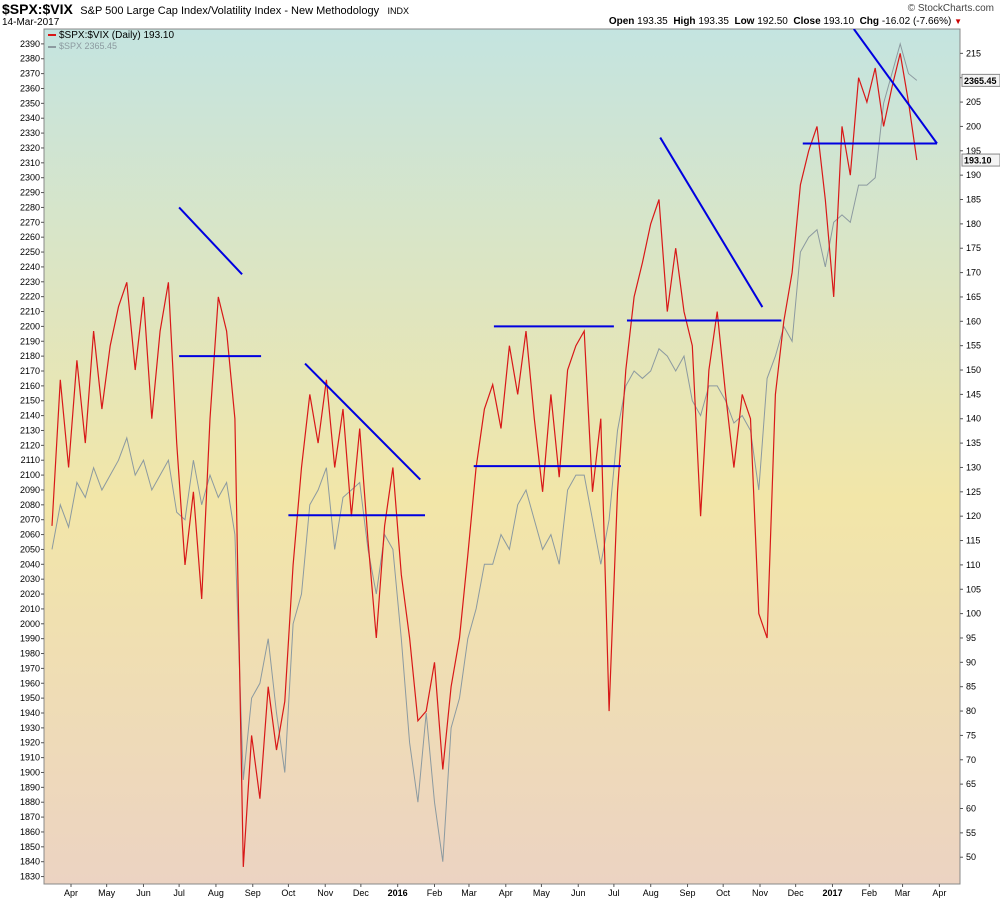 The height and width of the screenshot is (900, 1000). Describe the element at coordinates (973, 273) in the screenshot. I see `right-tick-label: 170` at that location.